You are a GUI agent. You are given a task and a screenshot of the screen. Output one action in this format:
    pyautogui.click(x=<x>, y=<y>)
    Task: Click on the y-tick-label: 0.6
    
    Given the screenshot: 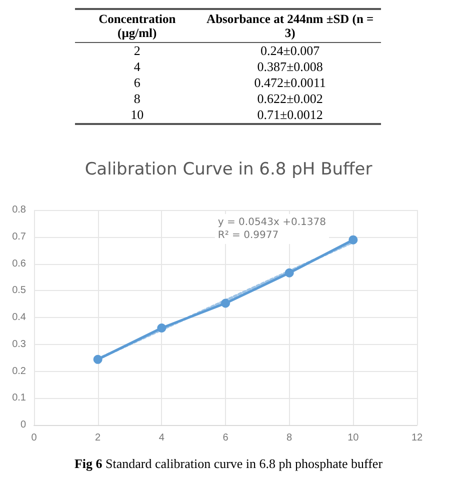 What is the action you would take?
    pyautogui.click(x=19, y=264)
    